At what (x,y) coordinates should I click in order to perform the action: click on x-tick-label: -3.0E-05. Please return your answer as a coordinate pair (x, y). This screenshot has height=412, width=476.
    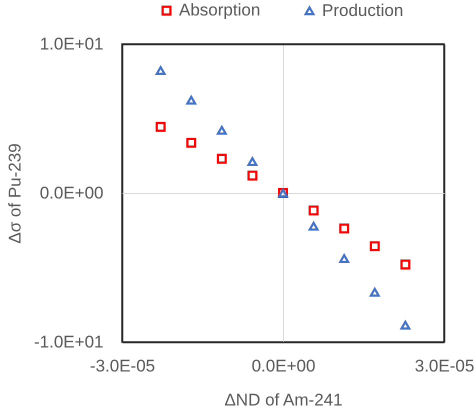
    Looking at the image, I should click on (123, 366).